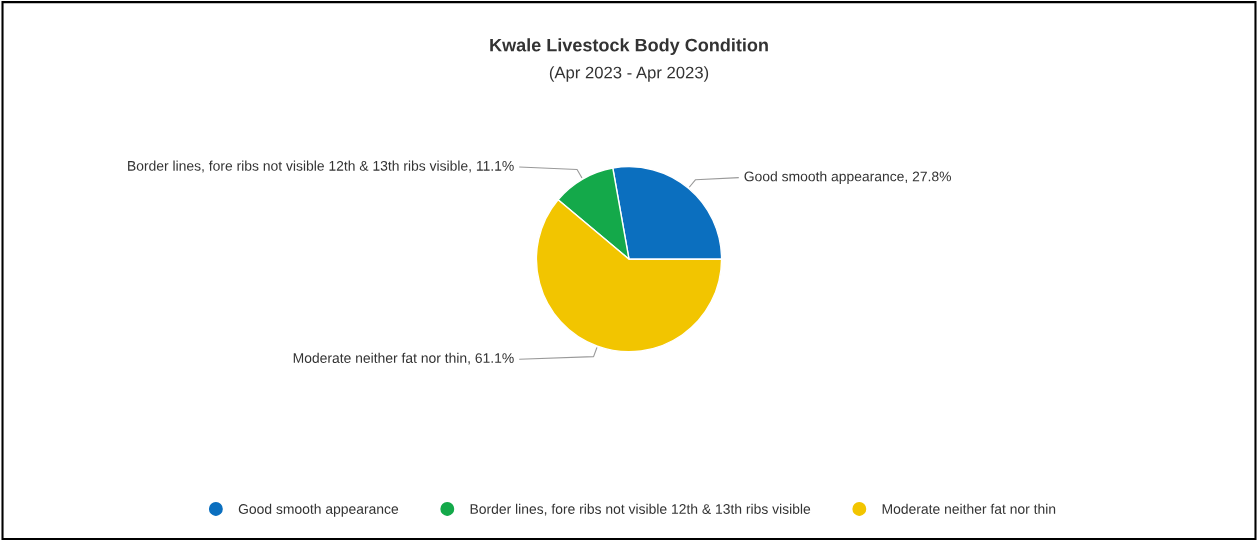 Image resolution: width=1258 pixels, height=540 pixels. I want to click on chart-title: Kwale Livestock Body Condition, so click(629, 47).